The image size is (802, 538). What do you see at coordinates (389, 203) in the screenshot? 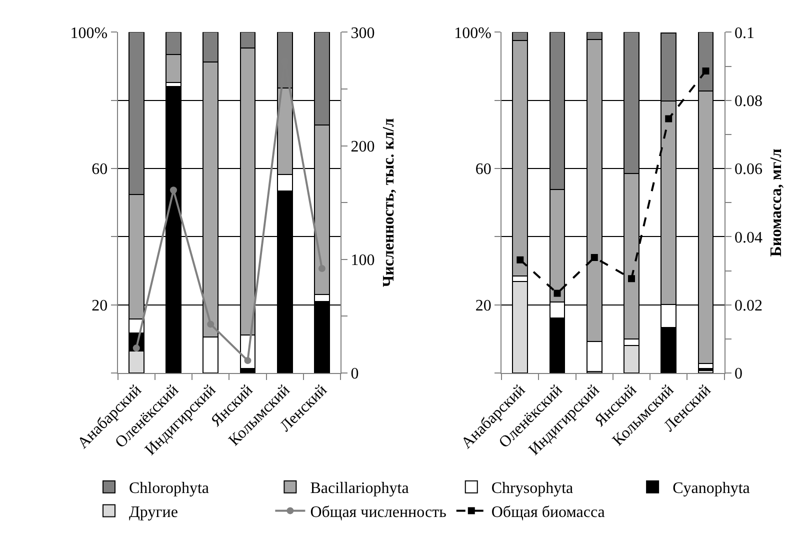
I see `y2-axis-title: Численность, тыс. кл/л` at bounding box center [389, 203].